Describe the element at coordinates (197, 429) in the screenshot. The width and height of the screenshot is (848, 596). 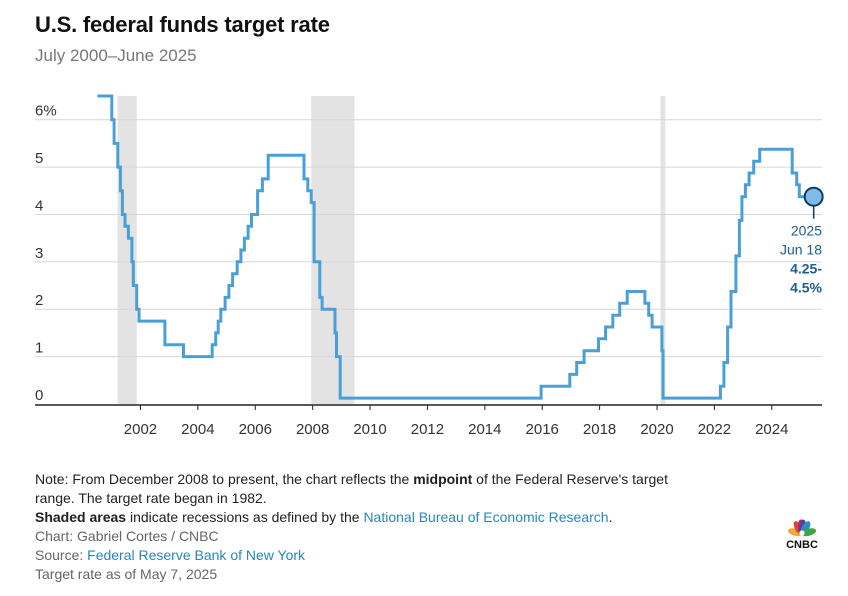
I see `x-tick-label-2004: 2004` at that location.